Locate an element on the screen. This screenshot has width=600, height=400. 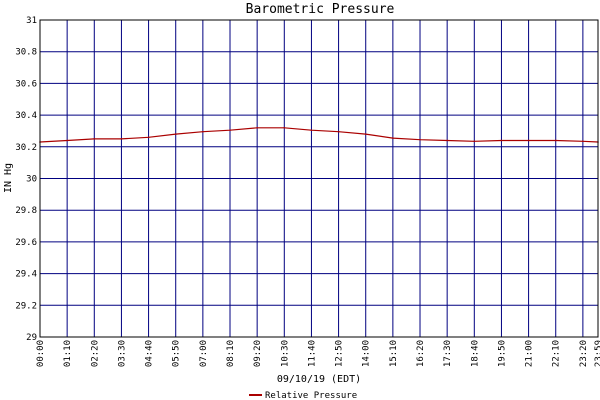
x-tick-label: 18:40 is located at coordinates (475, 353).